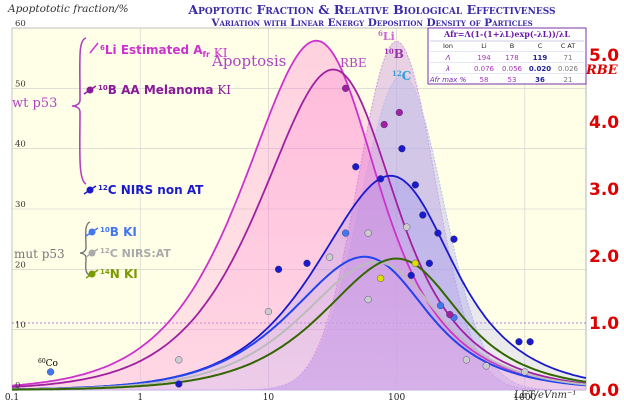  Describe the element at coordinates (401, 76) in the screenshot. I see `c12-label: 12C` at that location.